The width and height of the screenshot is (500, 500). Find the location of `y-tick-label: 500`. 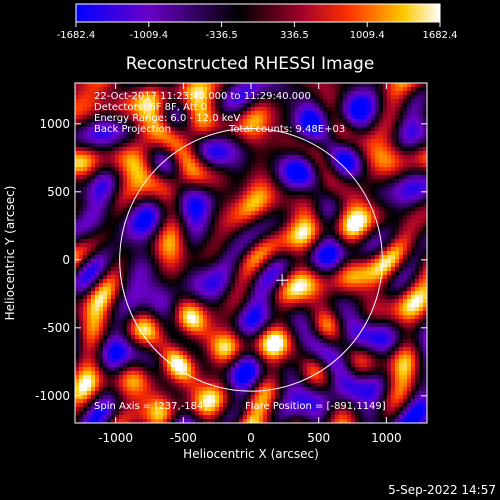

y-tick-label: 500 is located at coordinates (58, 192).